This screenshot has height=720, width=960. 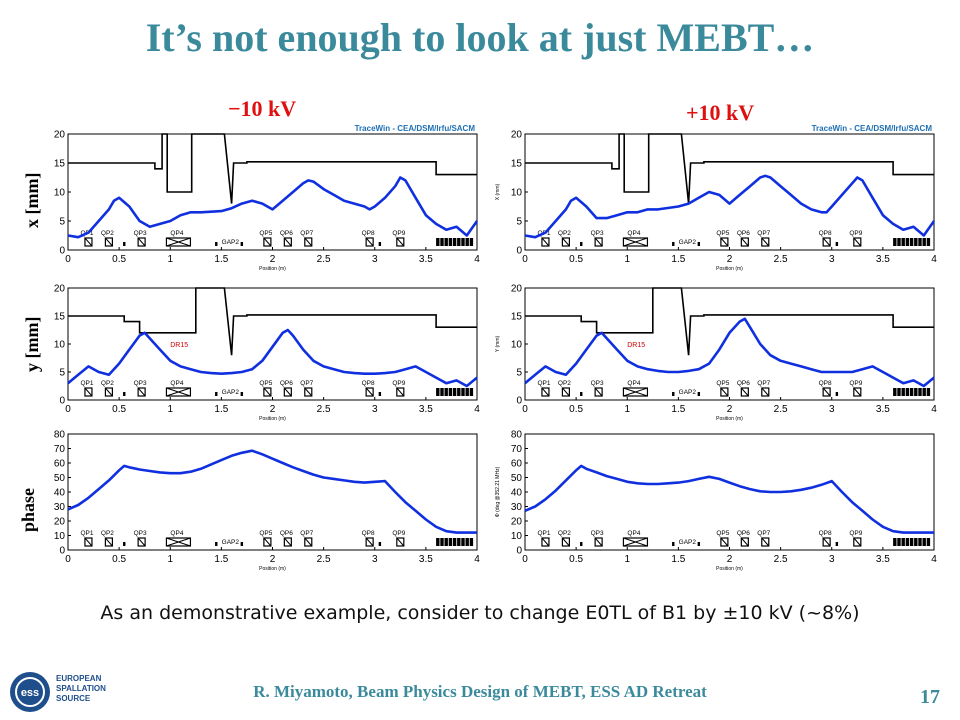 What do you see at coordinates (306, 533) in the screenshot?
I see `element-label: QP7` at bounding box center [306, 533].